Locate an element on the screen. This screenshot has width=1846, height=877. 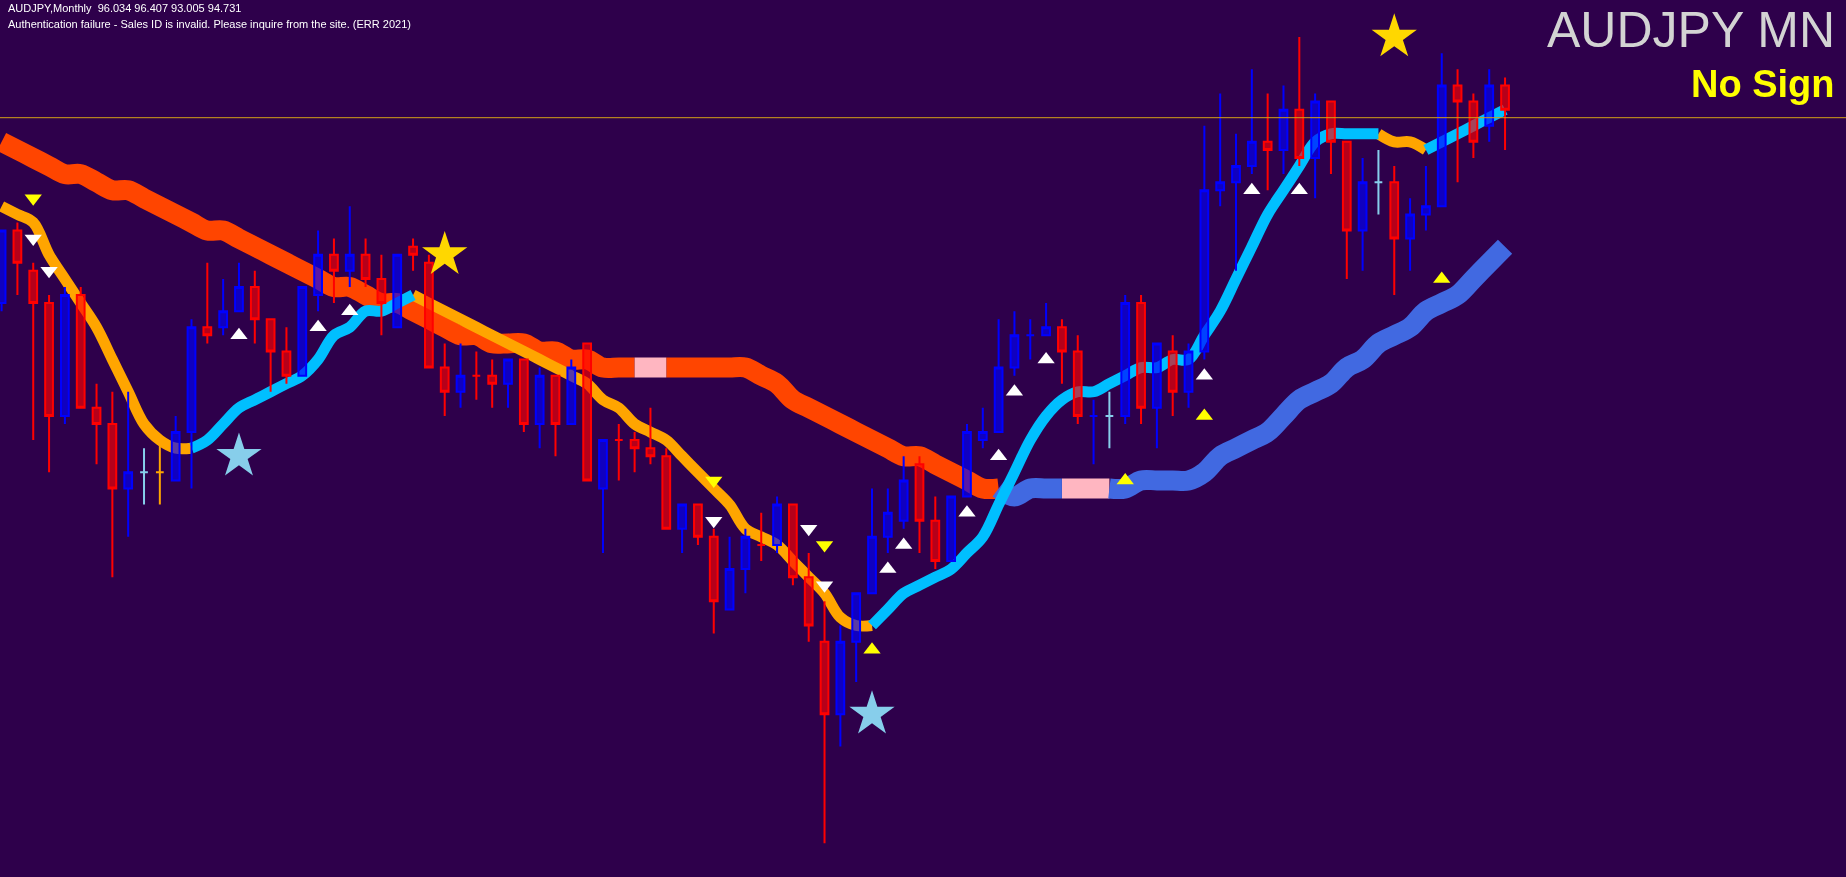
text: No Sign is located at coordinates (1763, 84).